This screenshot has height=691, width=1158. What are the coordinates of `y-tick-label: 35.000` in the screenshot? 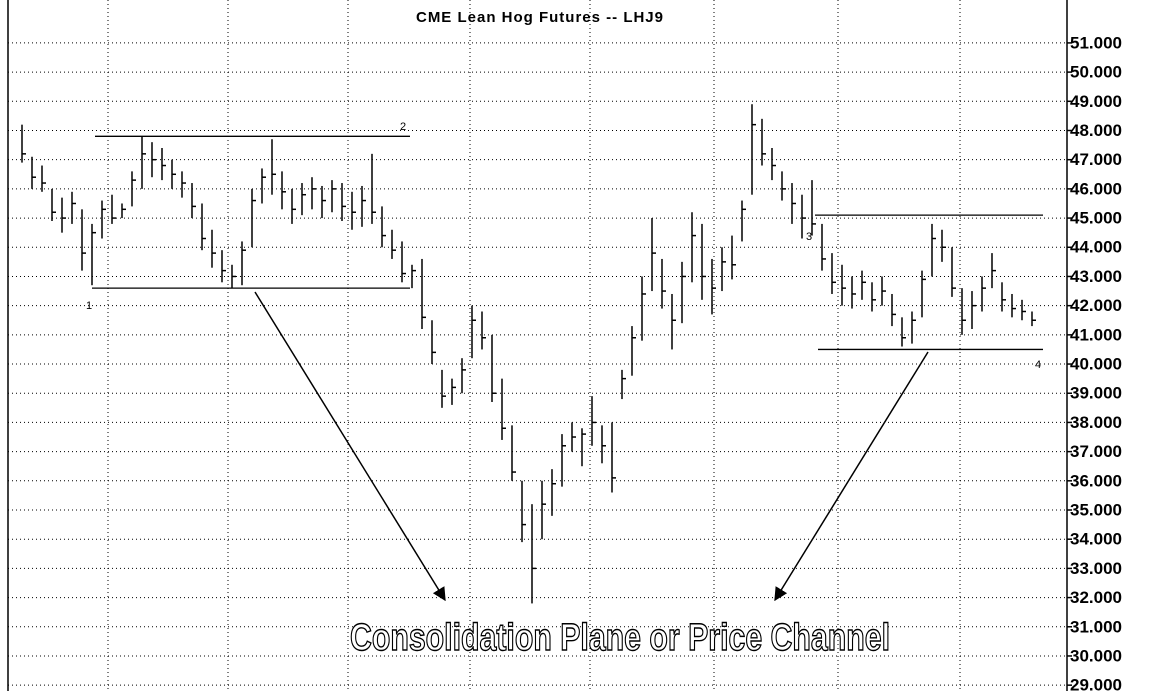 It's located at (1096, 509).